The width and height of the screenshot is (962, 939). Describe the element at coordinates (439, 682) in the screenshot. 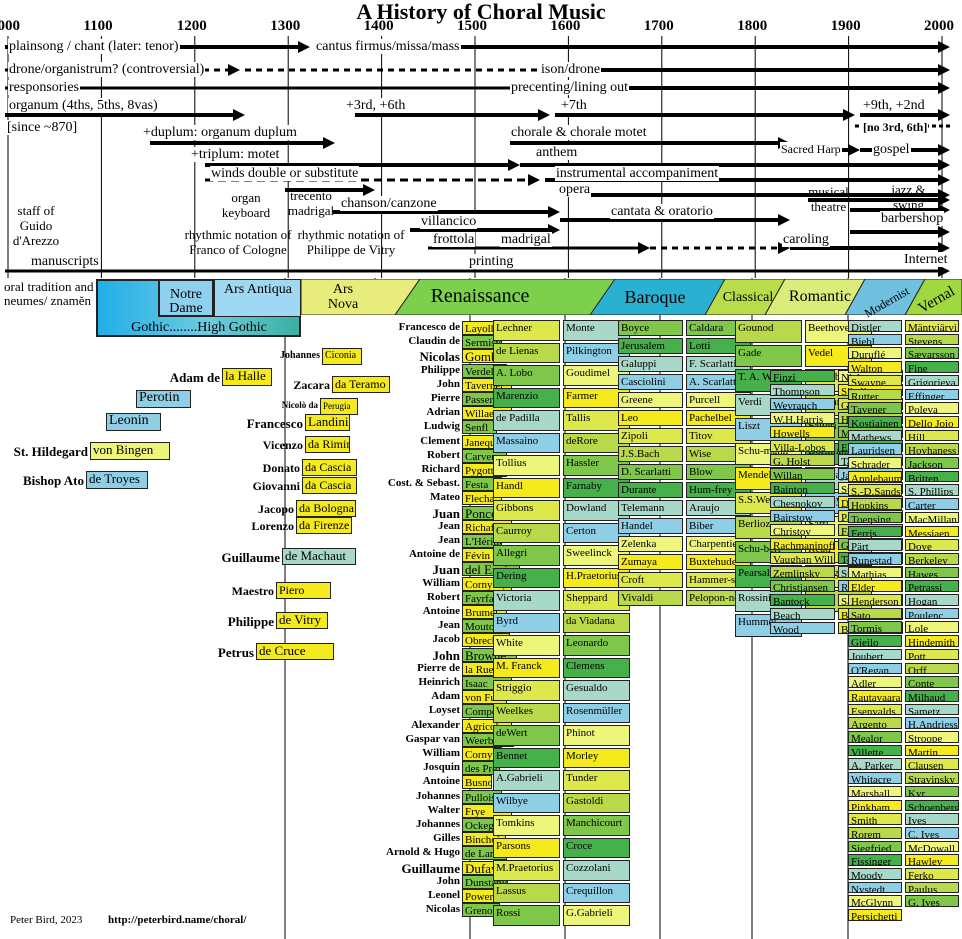

I see `composer-first-43: Heinrich` at that location.